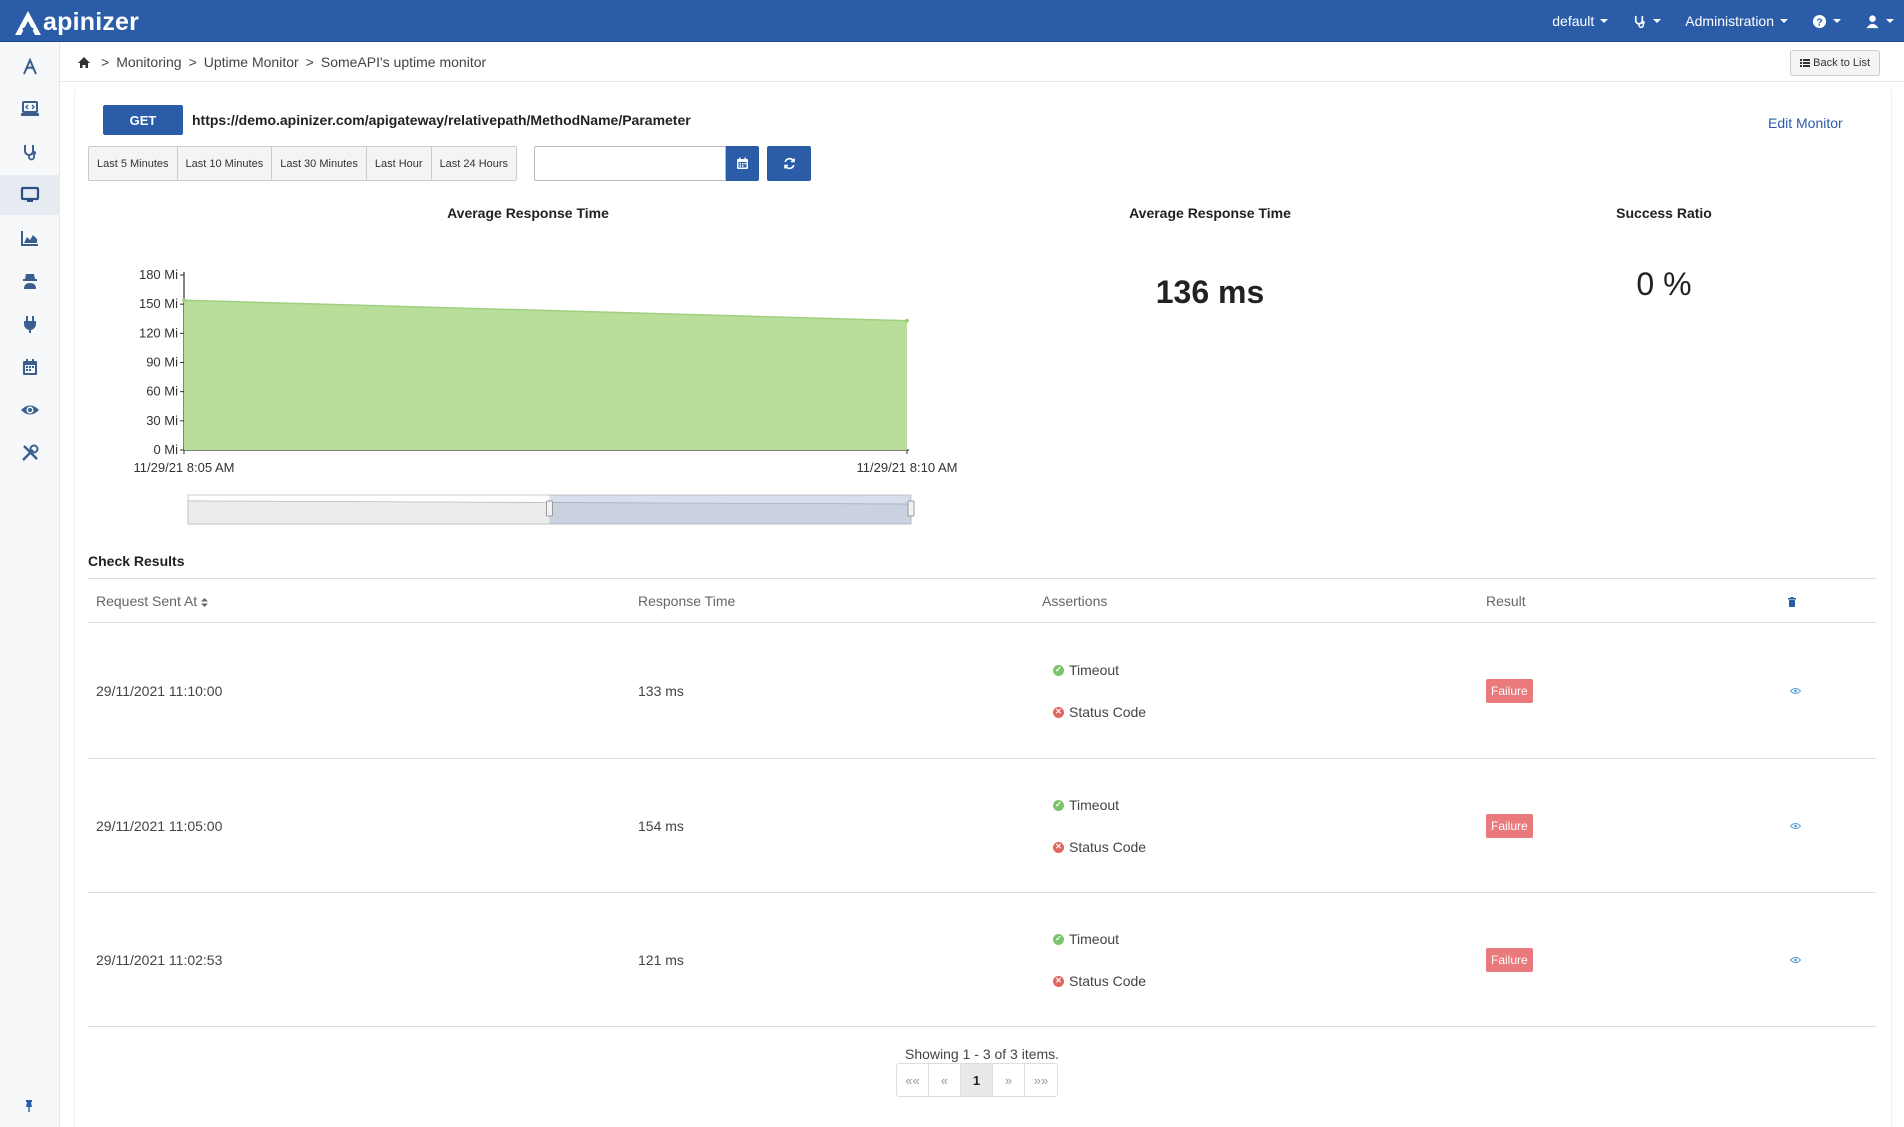  Describe the element at coordinates (742, 163) in the screenshot. I see `calendar-button` at that location.